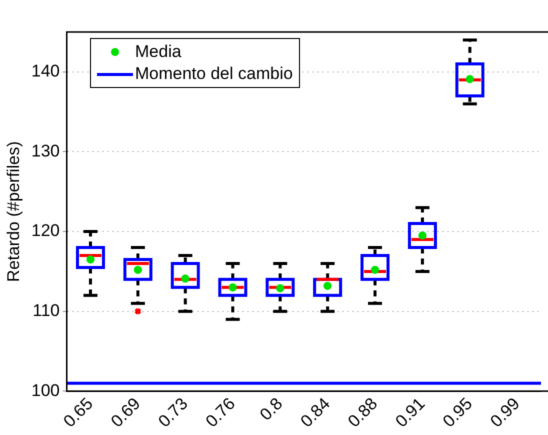 This screenshot has width=548, height=435. What do you see at coordinates (78, 412) in the screenshot?
I see `x-tick-label: 0.65` at bounding box center [78, 412].